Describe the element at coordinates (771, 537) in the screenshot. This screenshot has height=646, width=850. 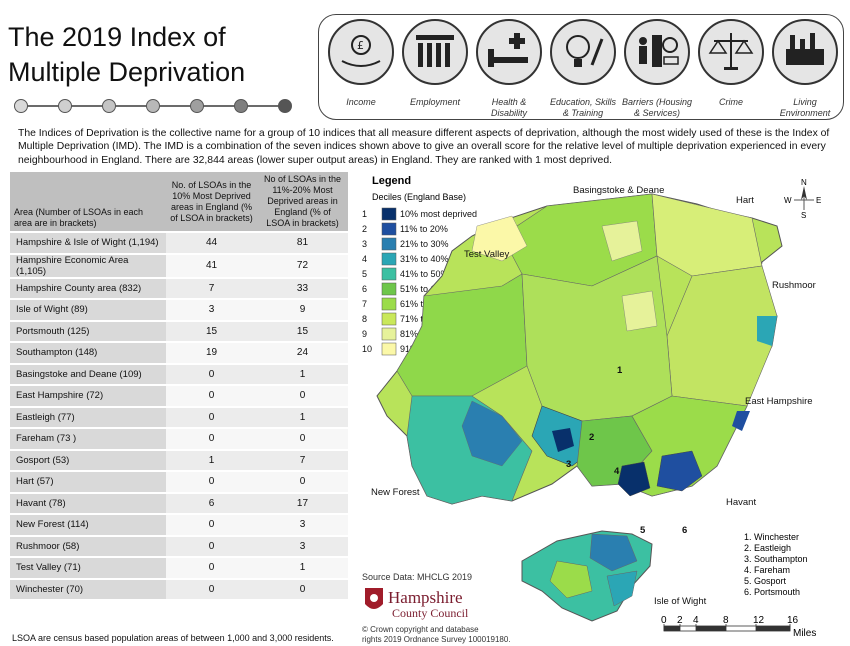
I see `district-key-item: 1. Winchester` at that location.